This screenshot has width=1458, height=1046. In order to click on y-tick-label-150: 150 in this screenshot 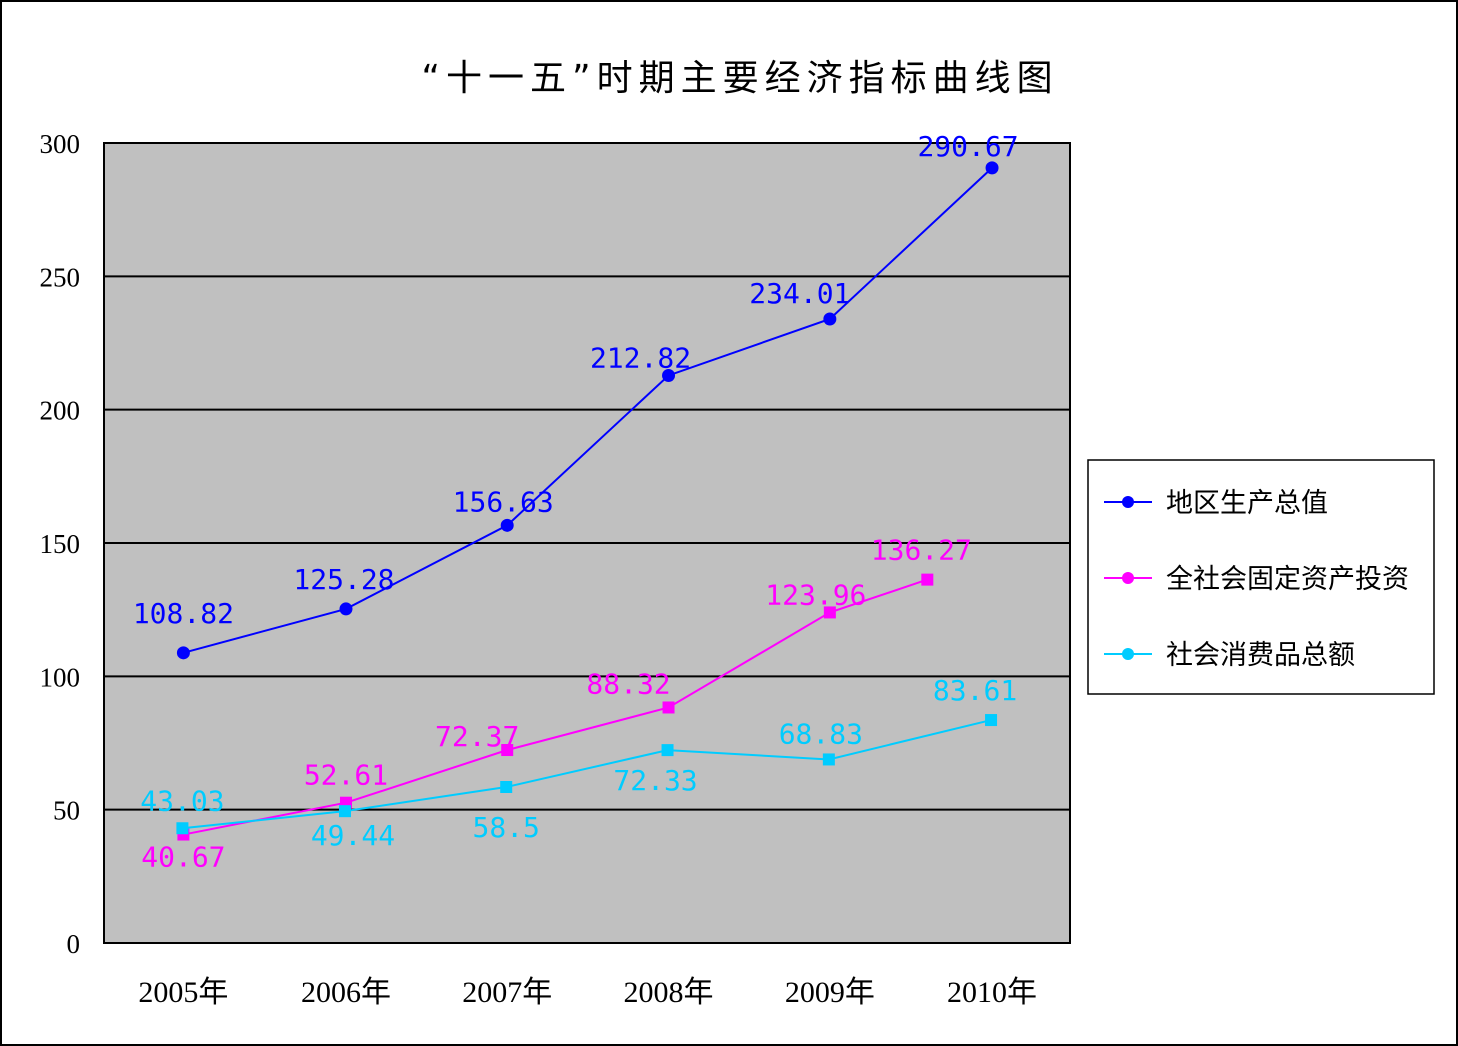, I will do `click(60, 544)`.